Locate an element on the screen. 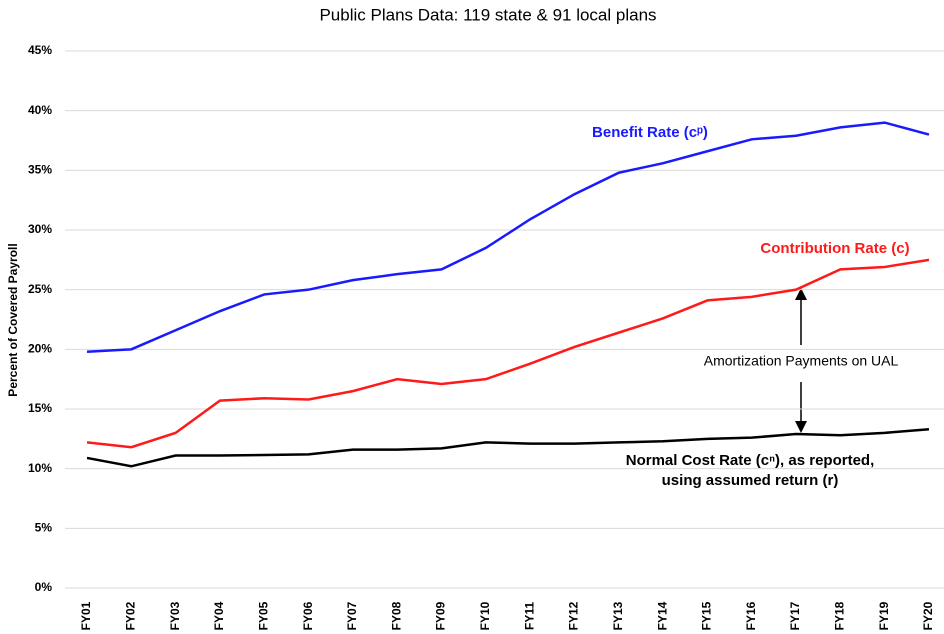 The width and height of the screenshot is (944, 634). y-tick-label: 25% is located at coordinates (40, 289).